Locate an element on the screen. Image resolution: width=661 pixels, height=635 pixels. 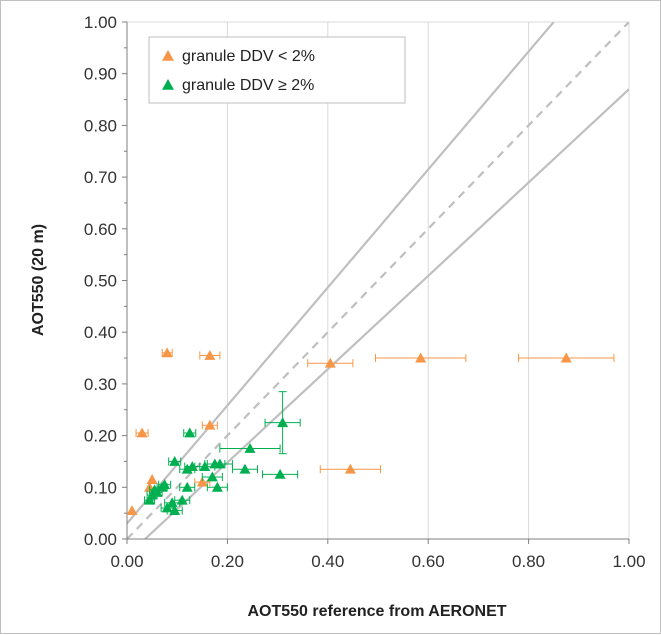
x-tick-label: 1.00 is located at coordinates (628, 561).